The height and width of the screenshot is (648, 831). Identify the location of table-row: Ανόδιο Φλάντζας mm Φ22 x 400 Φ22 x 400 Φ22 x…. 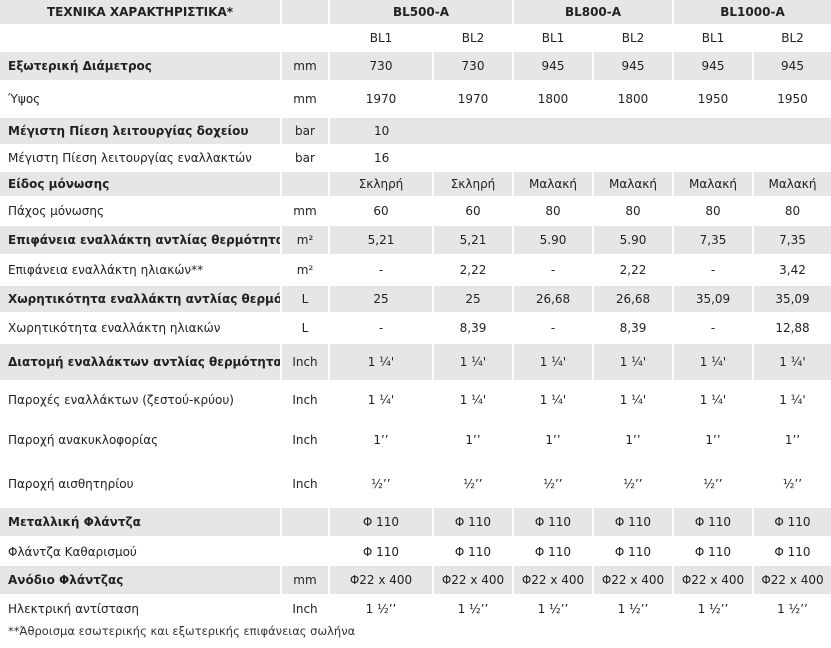
(415, 580).